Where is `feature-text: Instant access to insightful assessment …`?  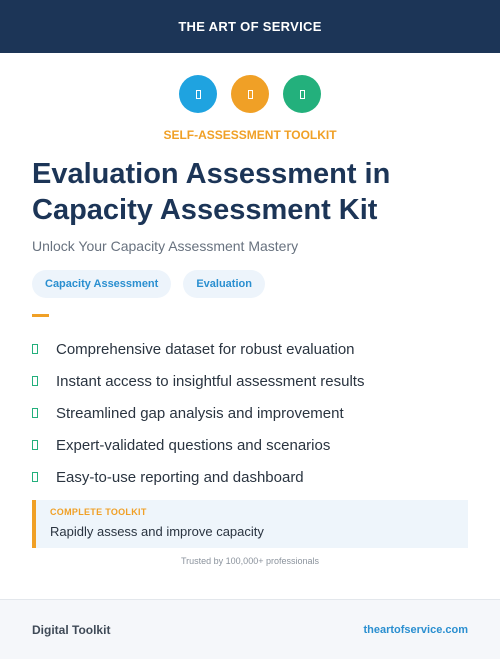 feature-text: Instant access to insightful assessment … is located at coordinates (210, 381).